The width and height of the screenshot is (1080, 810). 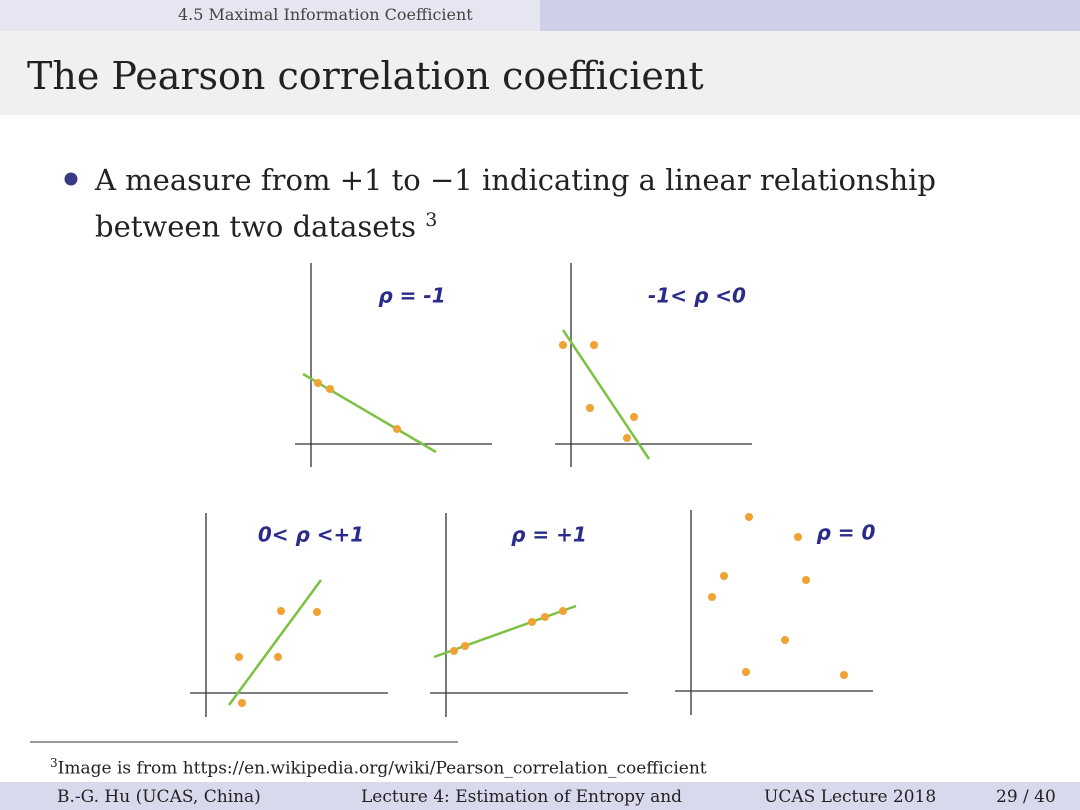 What do you see at coordinates (311, 535) in the screenshot?
I see `plot-label: 0< ρ <+1` at bounding box center [311, 535].